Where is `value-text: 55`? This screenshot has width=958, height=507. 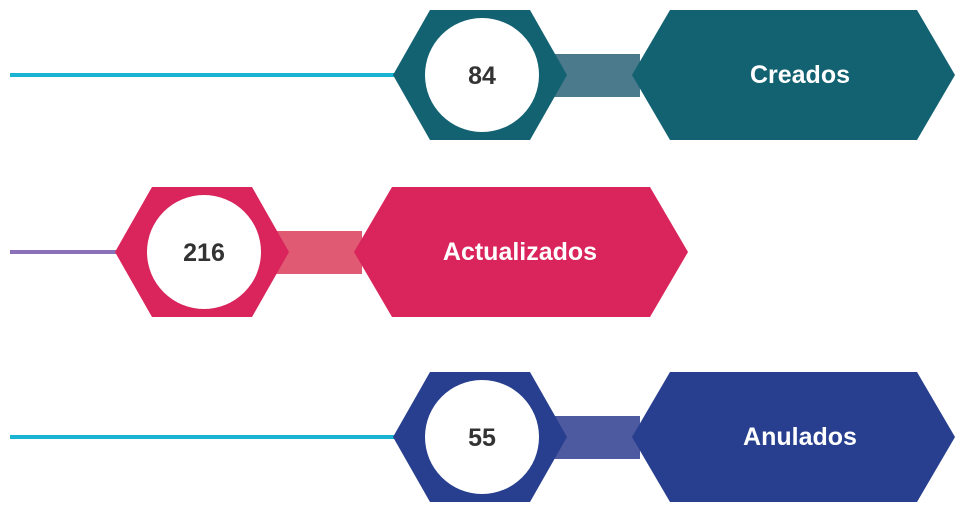
value-text: 55 is located at coordinates (482, 438).